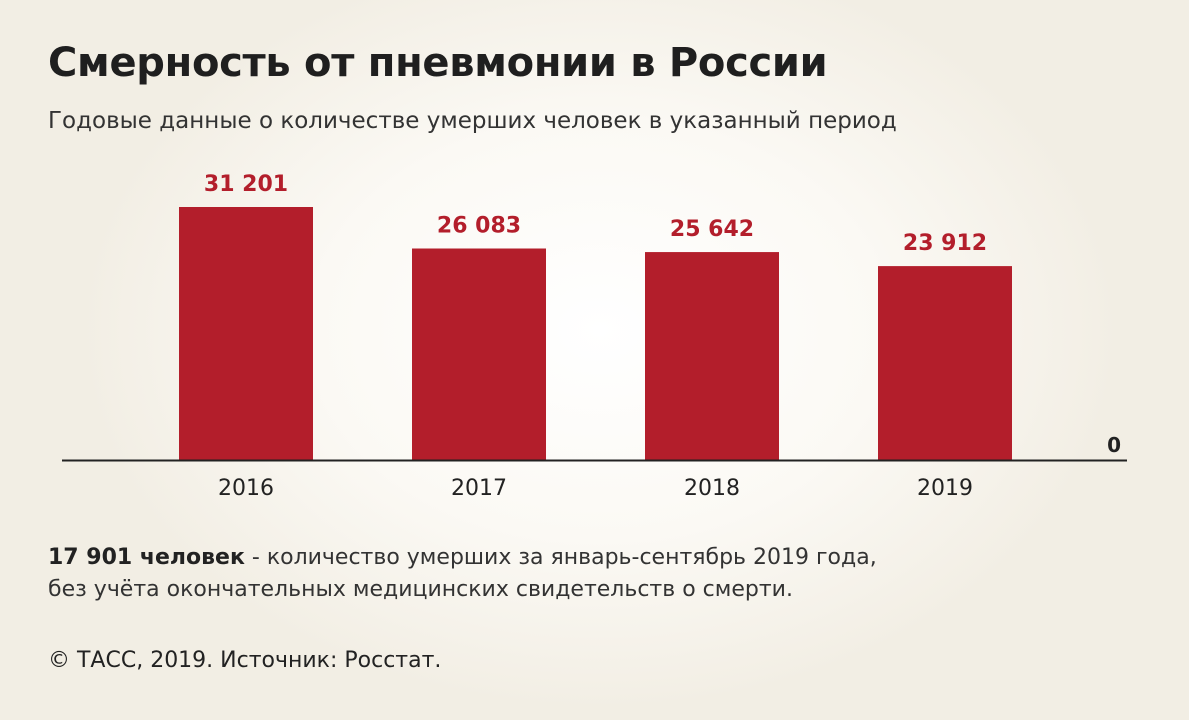  Describe the element at coordinates (245, 660) in the screenshot. I see `source-credit: © ТАСС, 2019. Источник: Росстат.` at that location.